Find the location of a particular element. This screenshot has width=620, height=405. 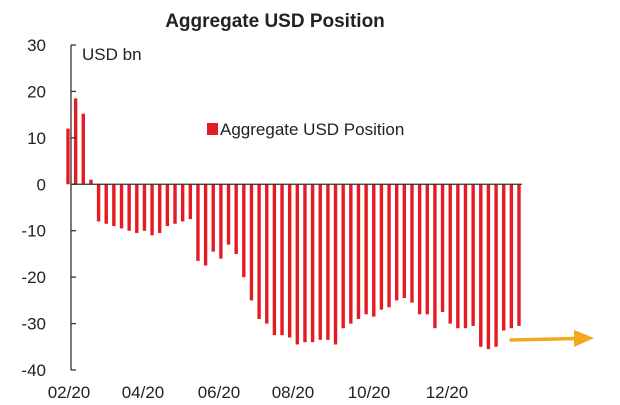

legend-label: Aggregate USD Position is located at coordinates (312, 129).